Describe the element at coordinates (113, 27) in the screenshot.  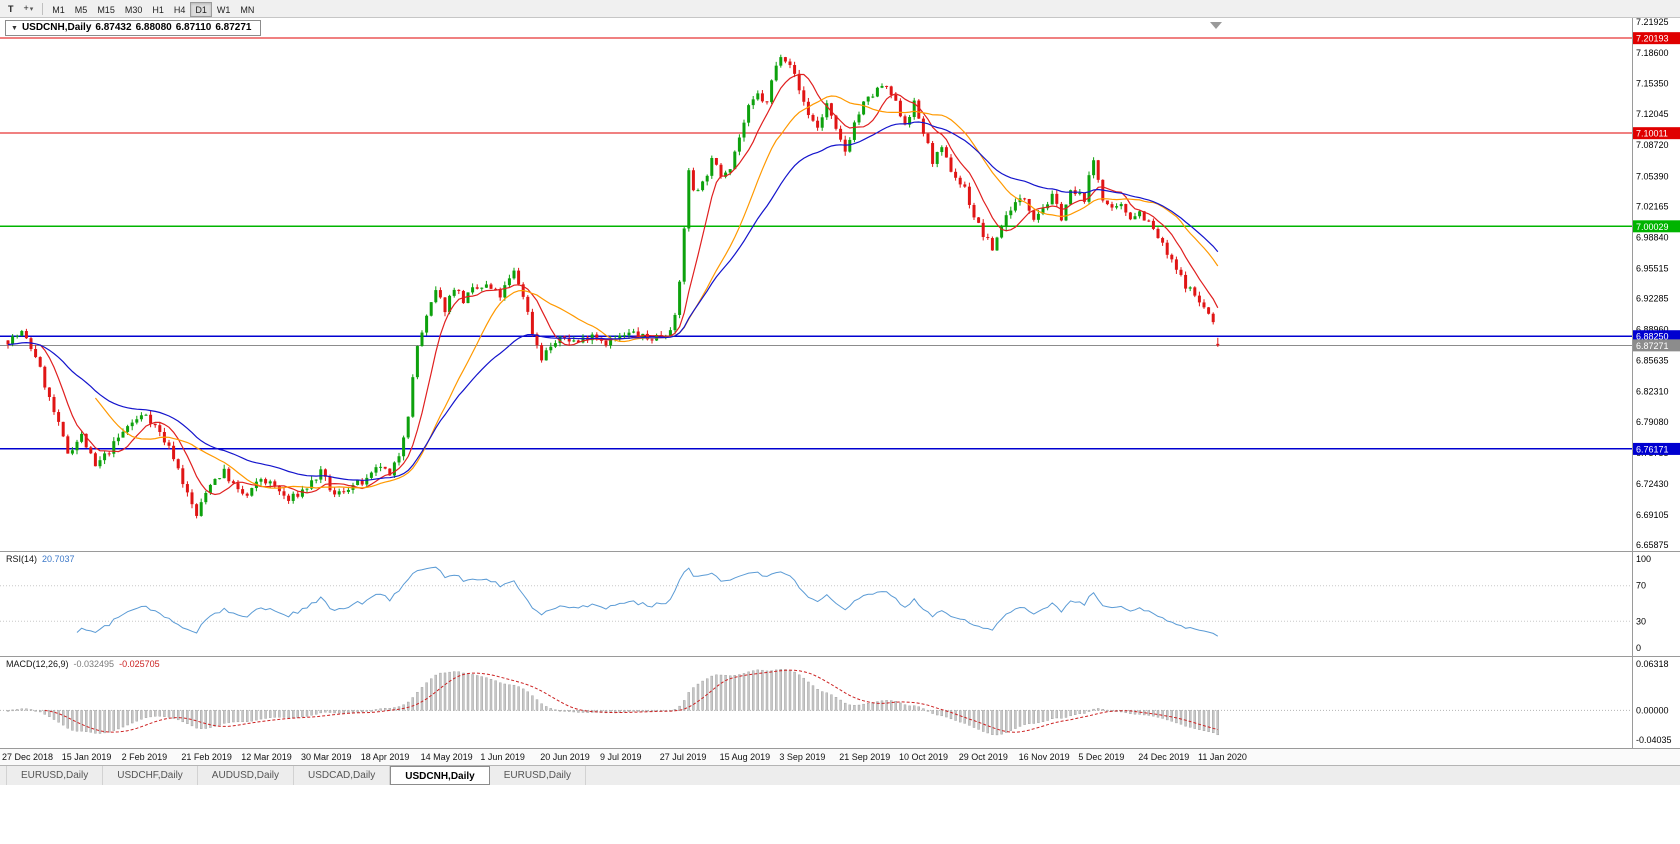
I see `open-value: 6.87432` at that location.